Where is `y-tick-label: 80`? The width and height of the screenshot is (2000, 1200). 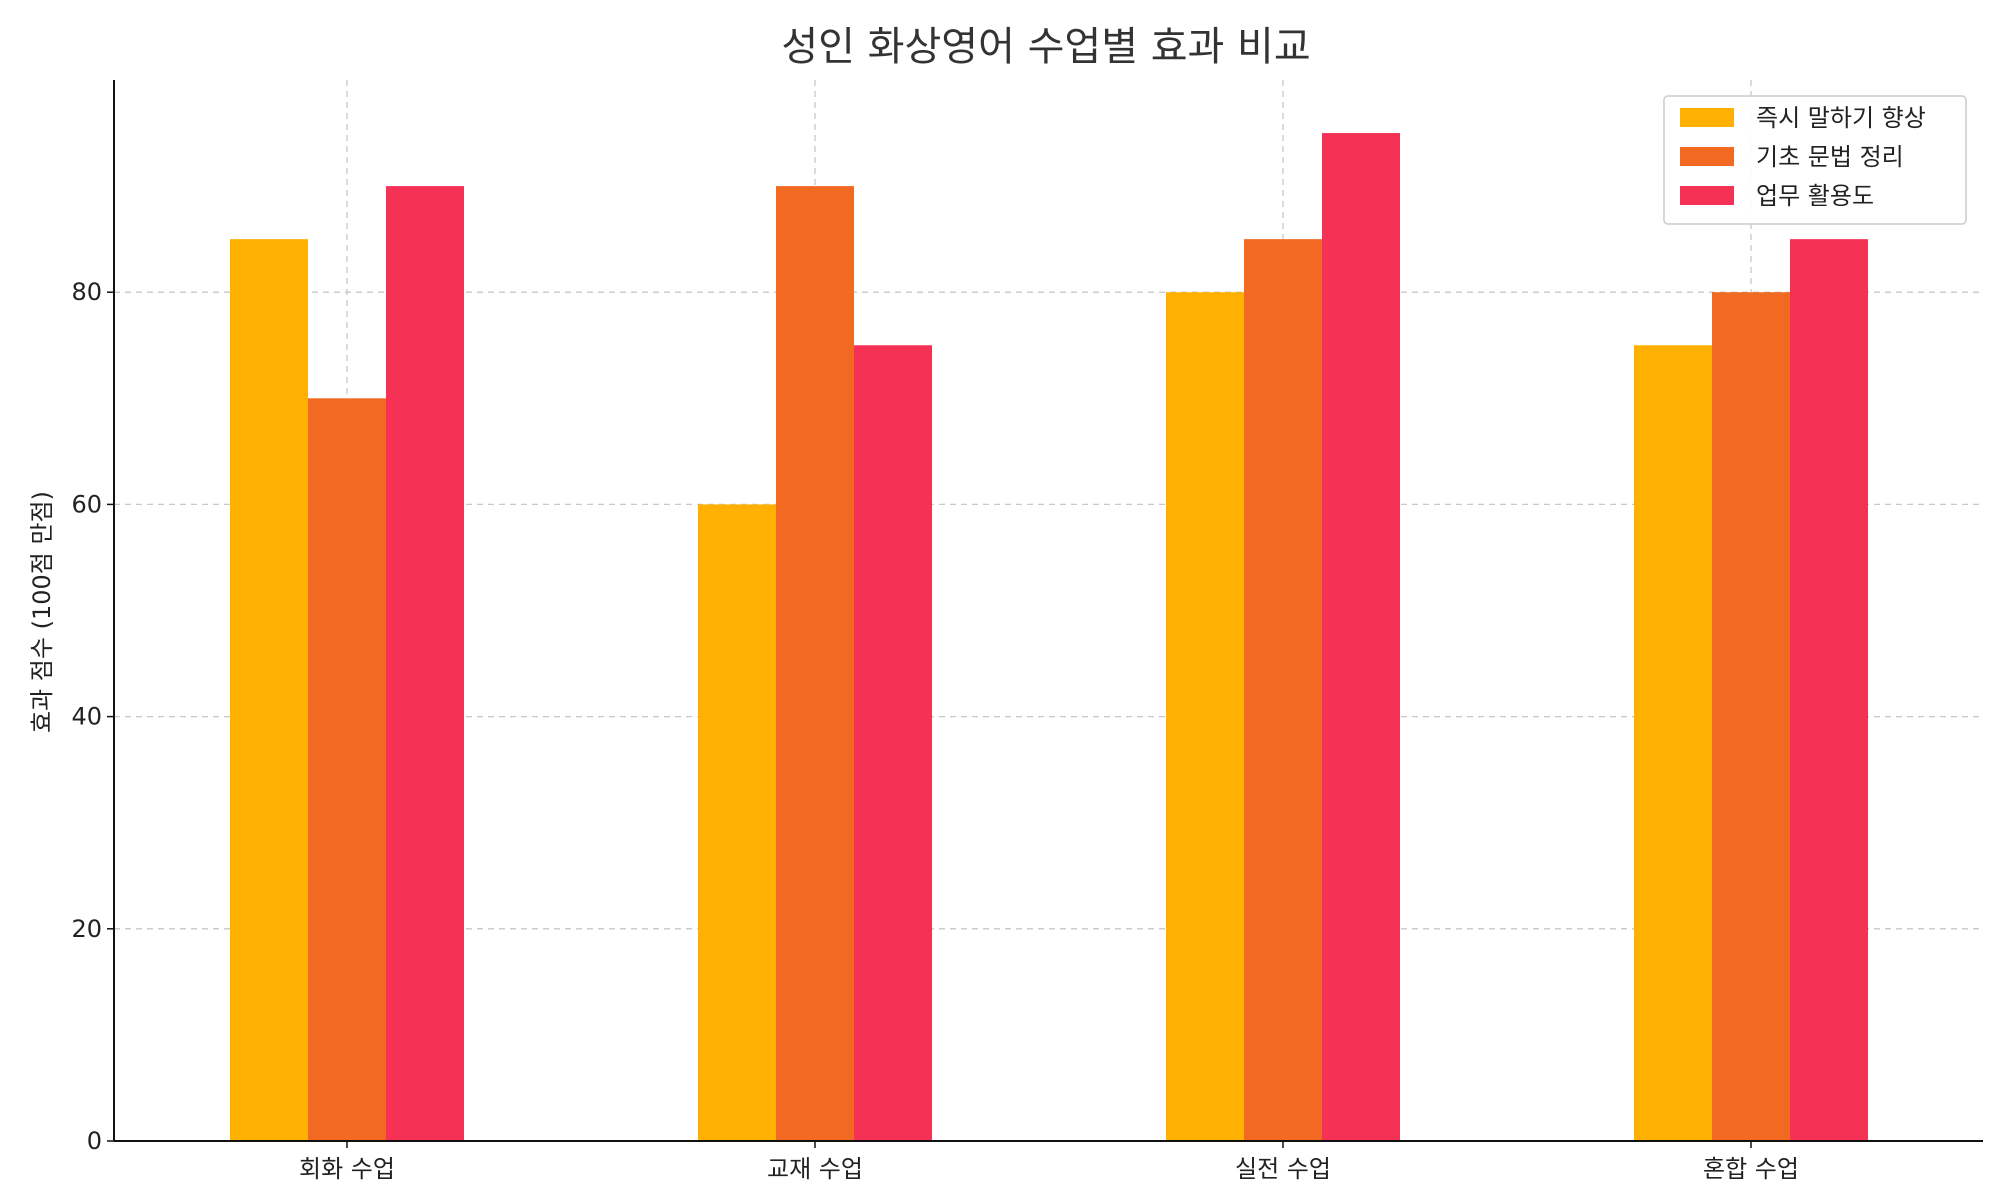
y-tick-label: 80 is located at coordinates (86, 292).